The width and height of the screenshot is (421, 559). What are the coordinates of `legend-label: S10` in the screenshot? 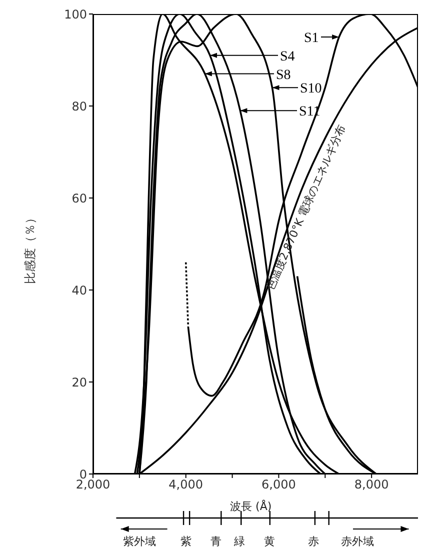 It's located at (311, 89).